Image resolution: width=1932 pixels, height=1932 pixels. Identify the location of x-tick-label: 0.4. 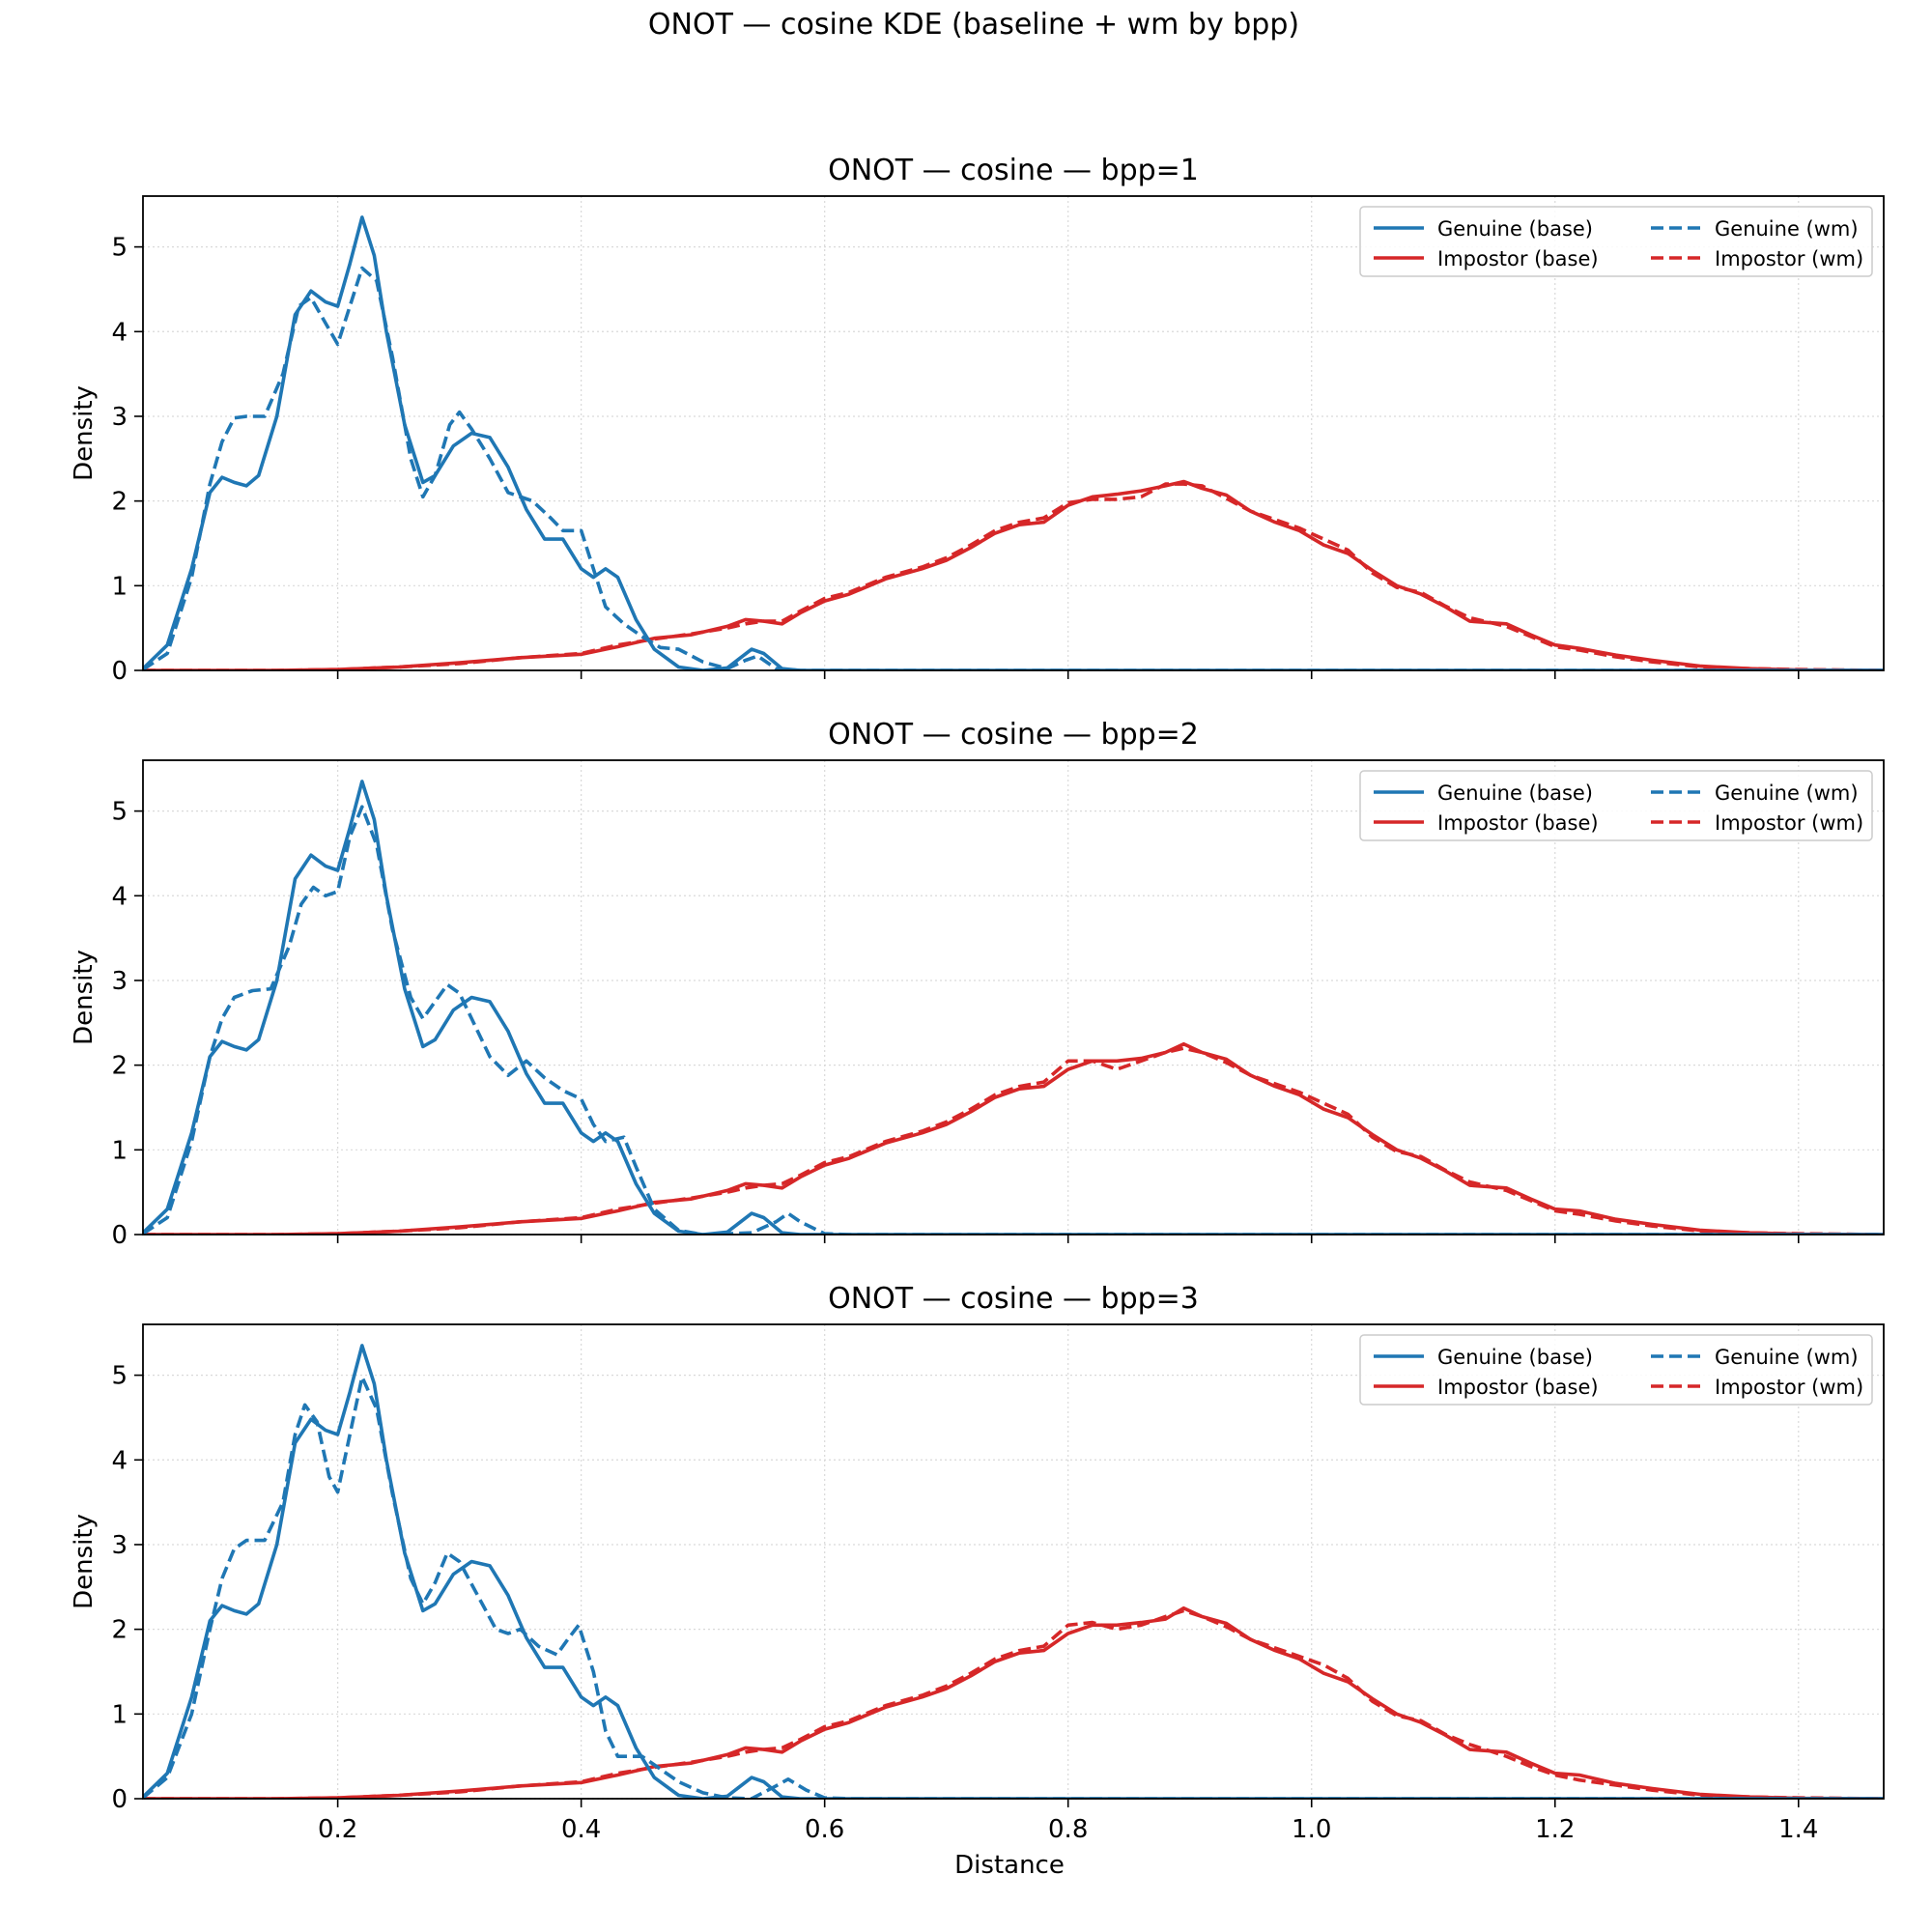
(581, 1829).